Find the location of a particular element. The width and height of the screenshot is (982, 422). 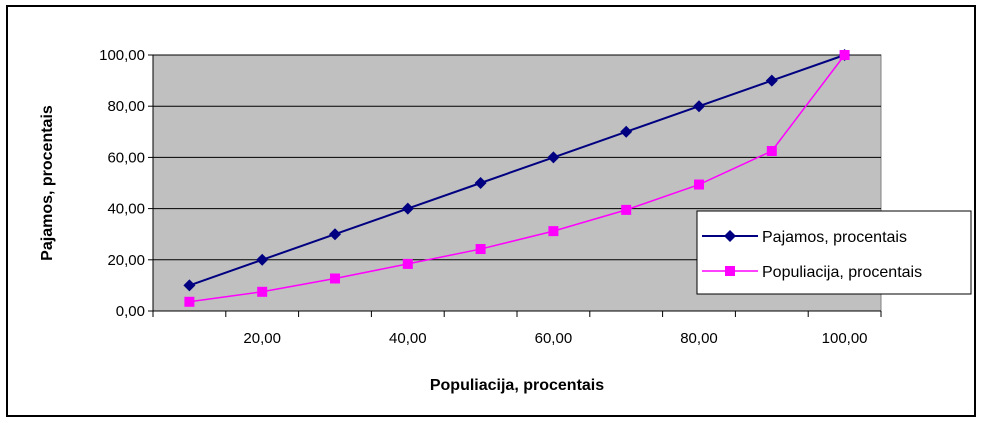

legend-box is located at coordinates (834, 252).